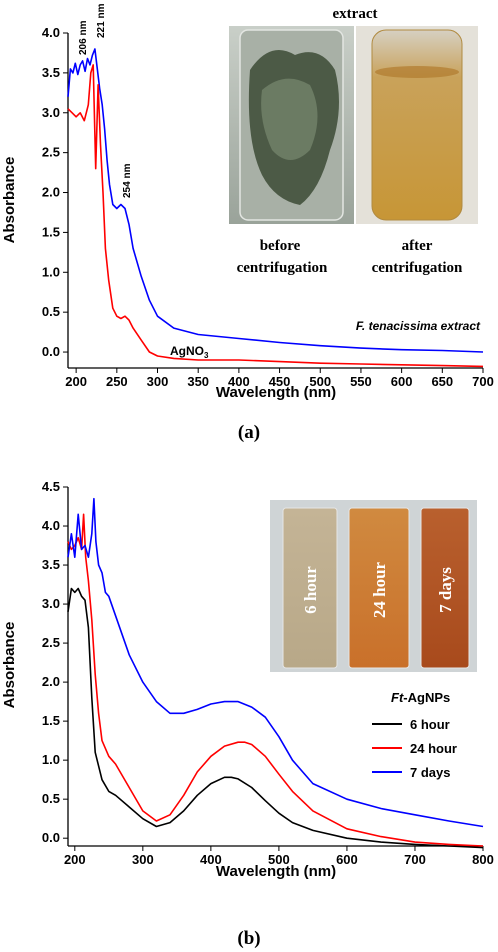 The height and width of the screenshot is (952, 498). Describe the element at coordinates (417, 246) in the screenshot. I see `photo-after-caption-1: after` at that location.